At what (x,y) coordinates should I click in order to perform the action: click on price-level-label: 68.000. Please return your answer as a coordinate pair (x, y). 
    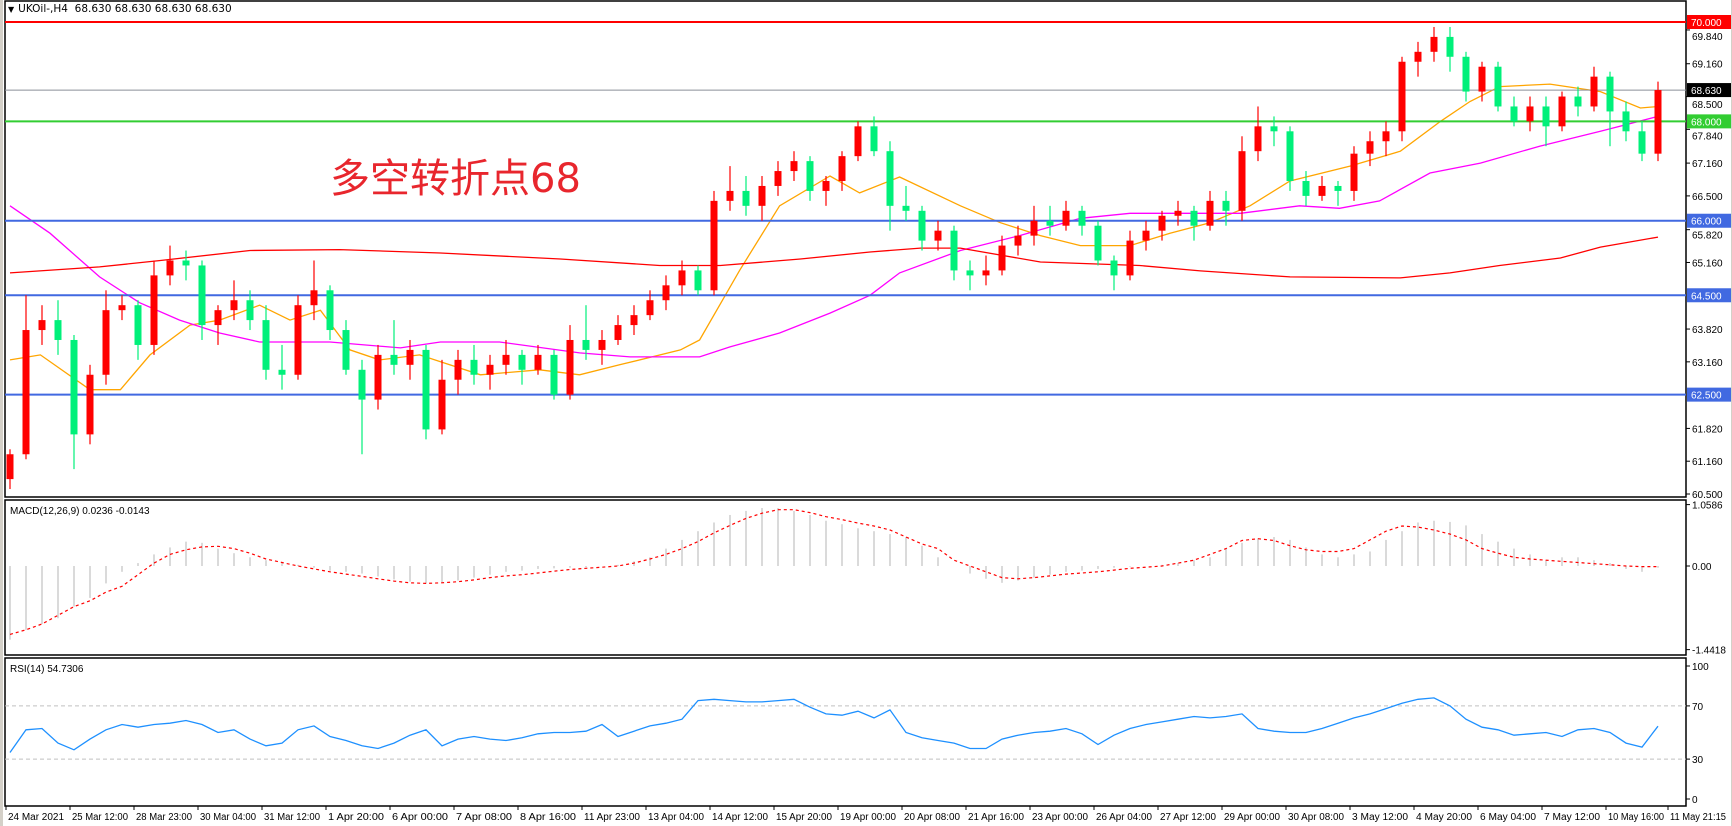
    Looking at the image, I should click on (1706, 122).